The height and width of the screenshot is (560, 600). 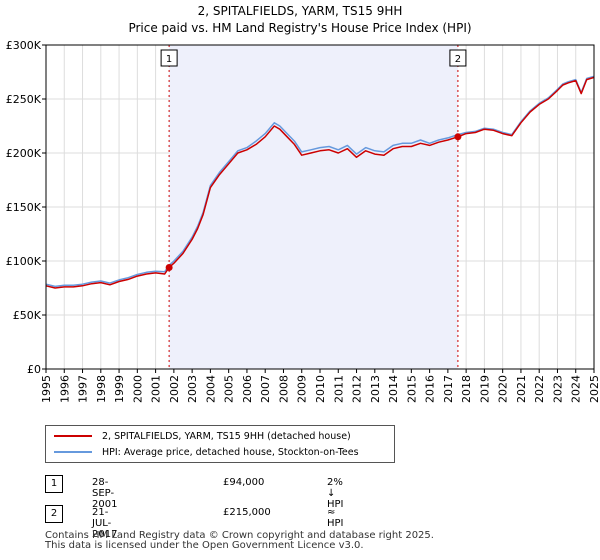 What do you see at coordinates (24, 45) in the screenshot?
I see `y-tick-label: £300K` at bounding box center [24, 45].